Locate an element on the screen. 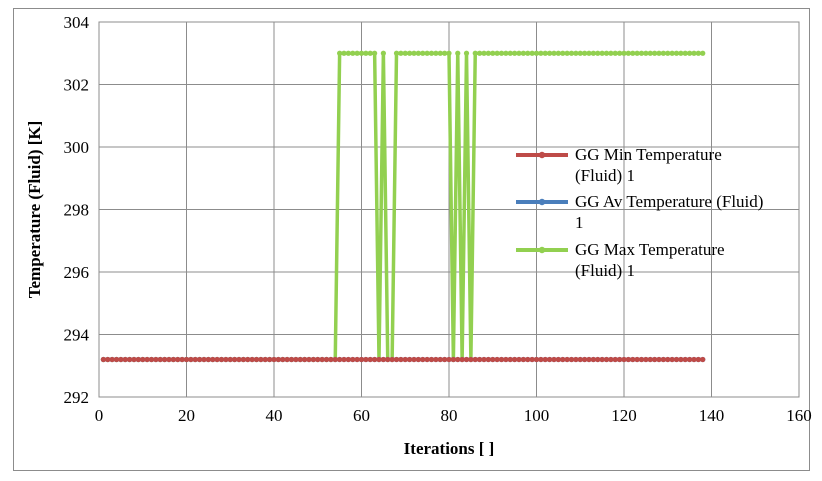  legend-label: GG Min Temperature is located at coordinates (648, 154).